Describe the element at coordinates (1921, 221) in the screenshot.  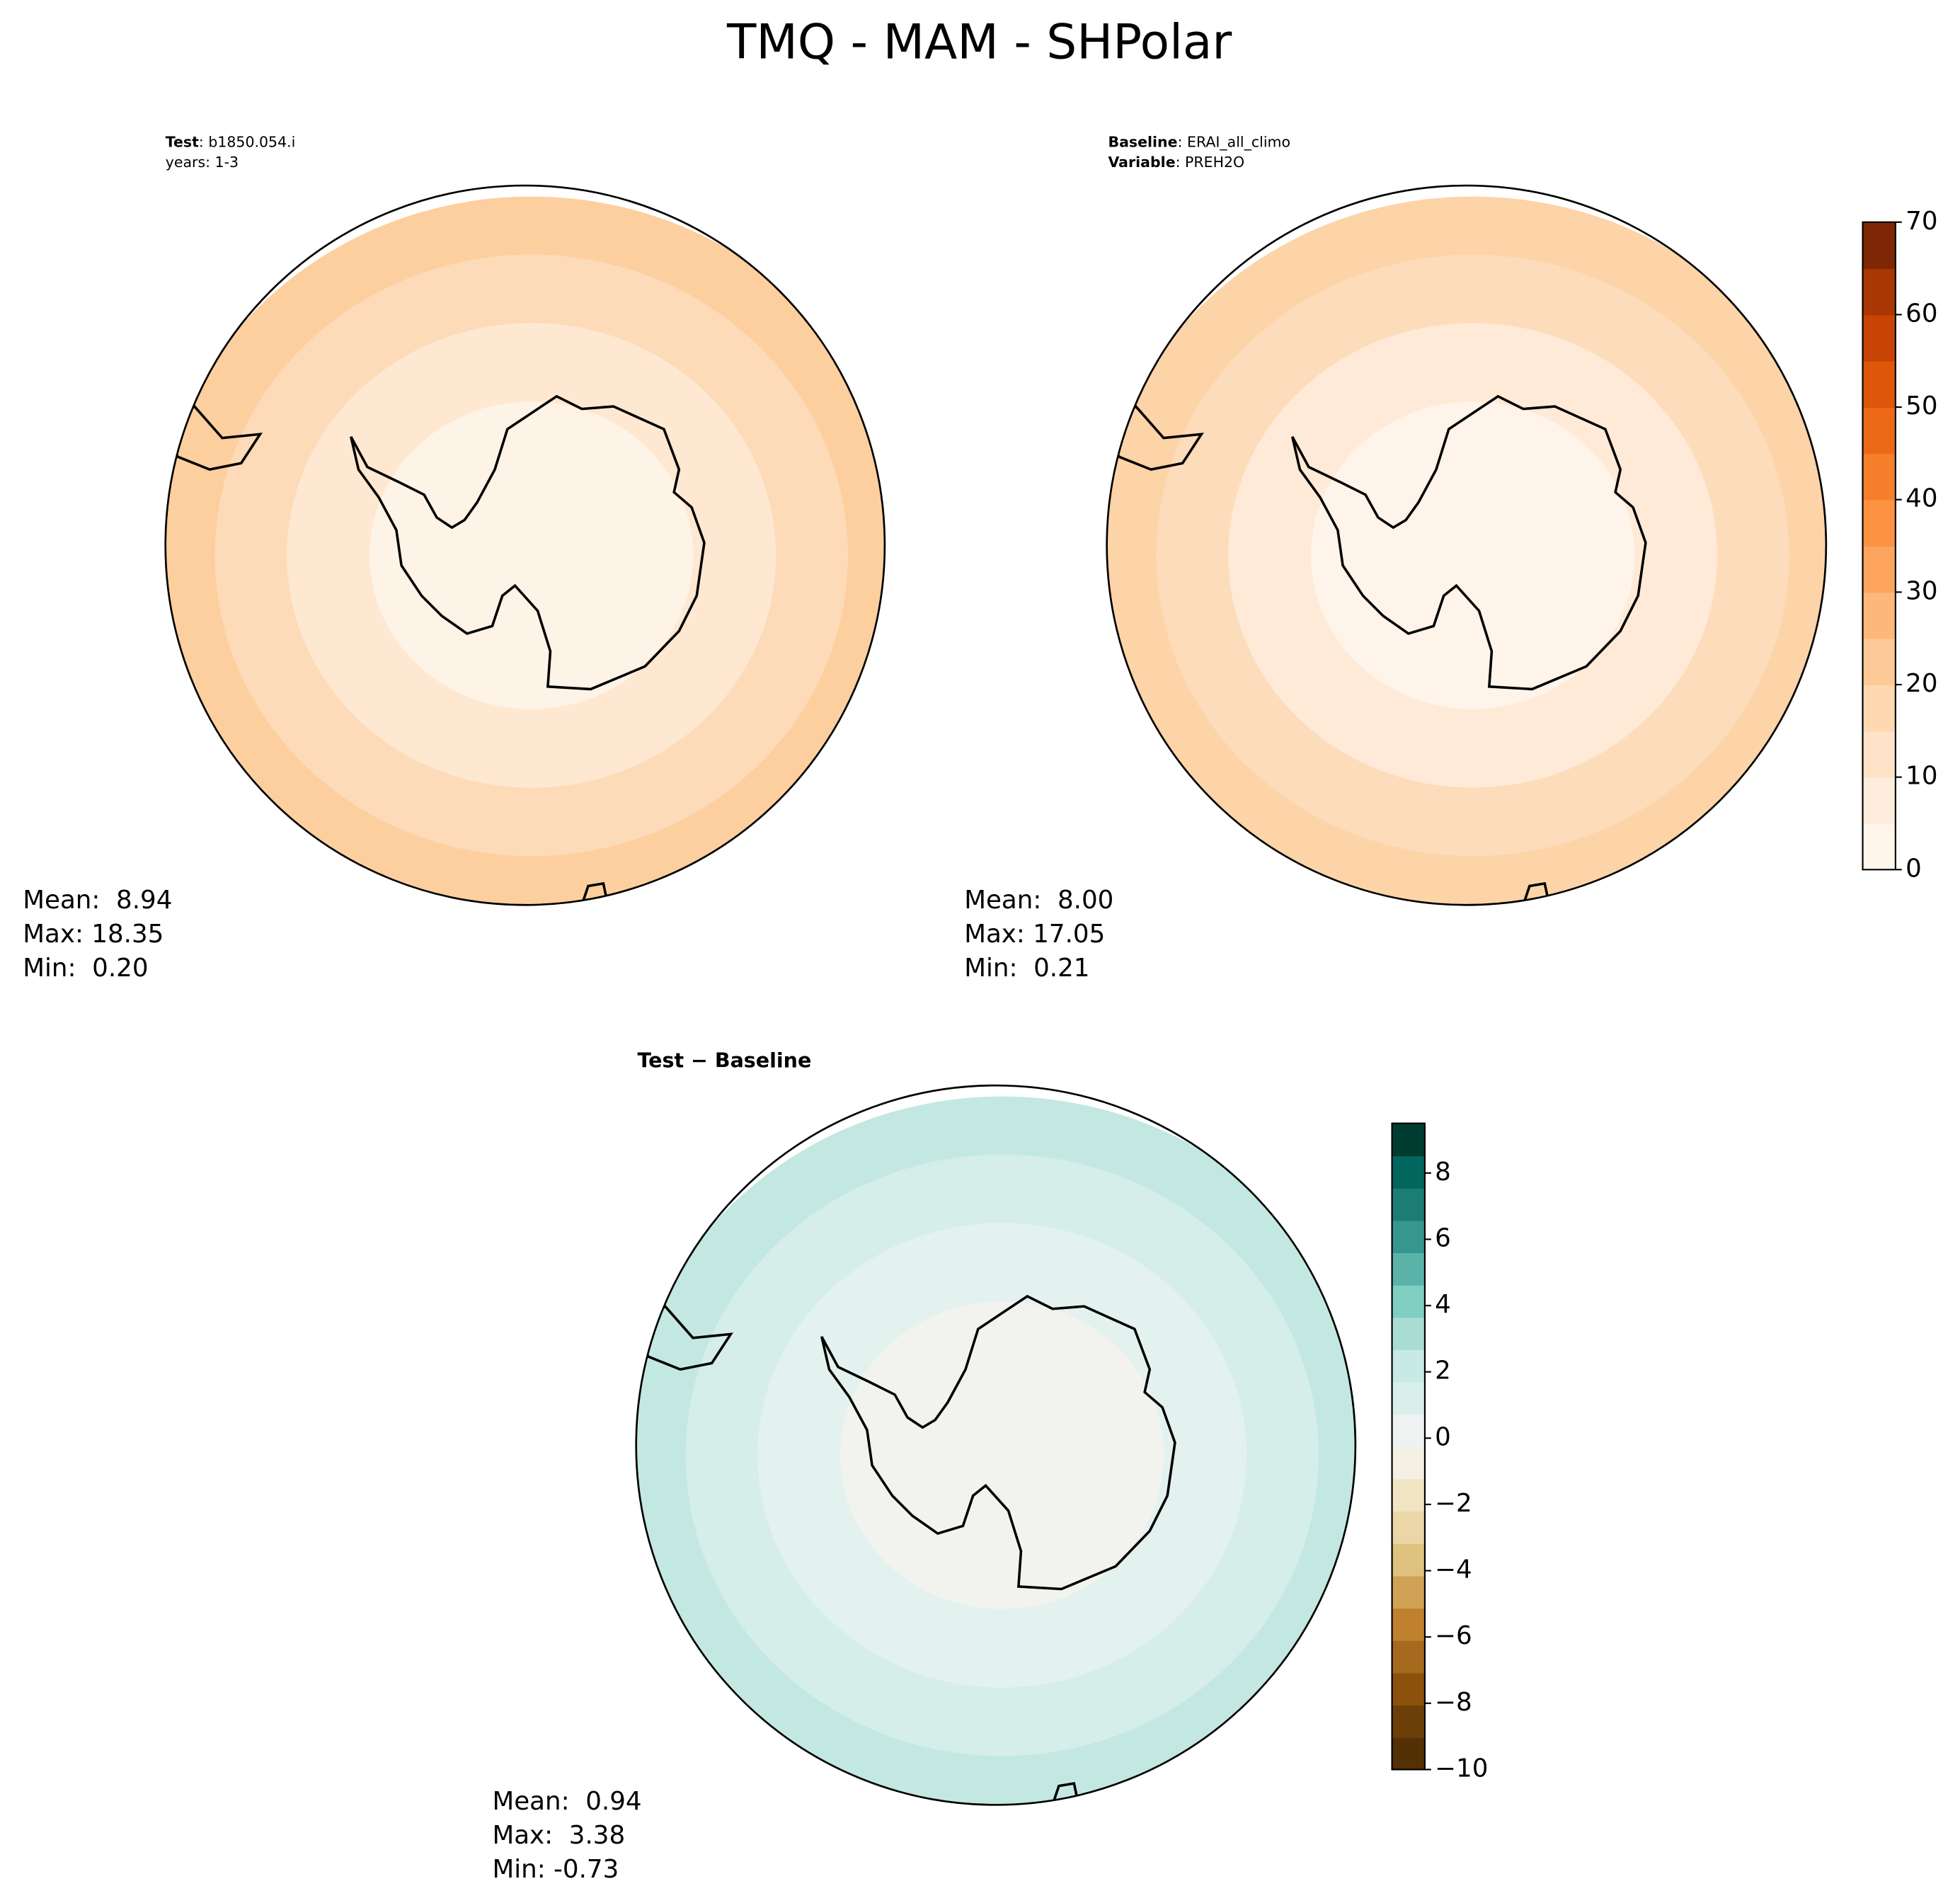
I see `colorbar-tick-label: 70` at that location.